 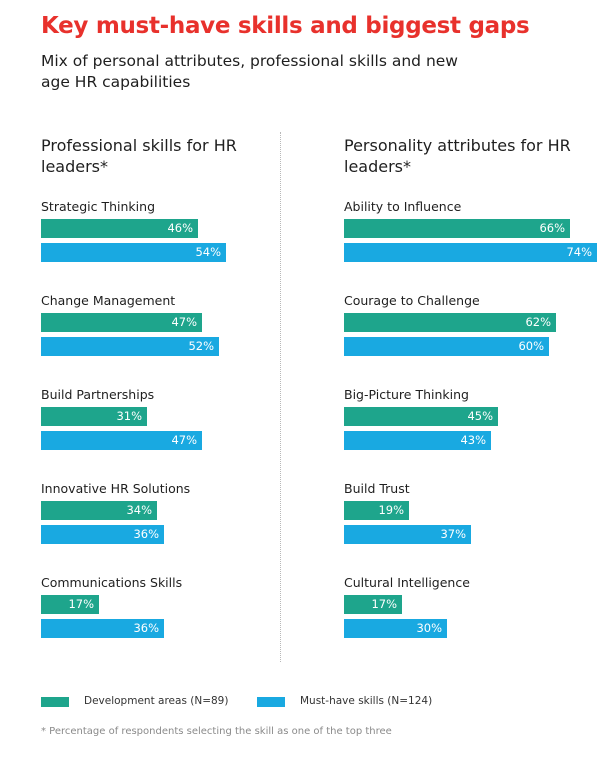 I want to click on bar-development: 66%, so click(x=457, y=228).